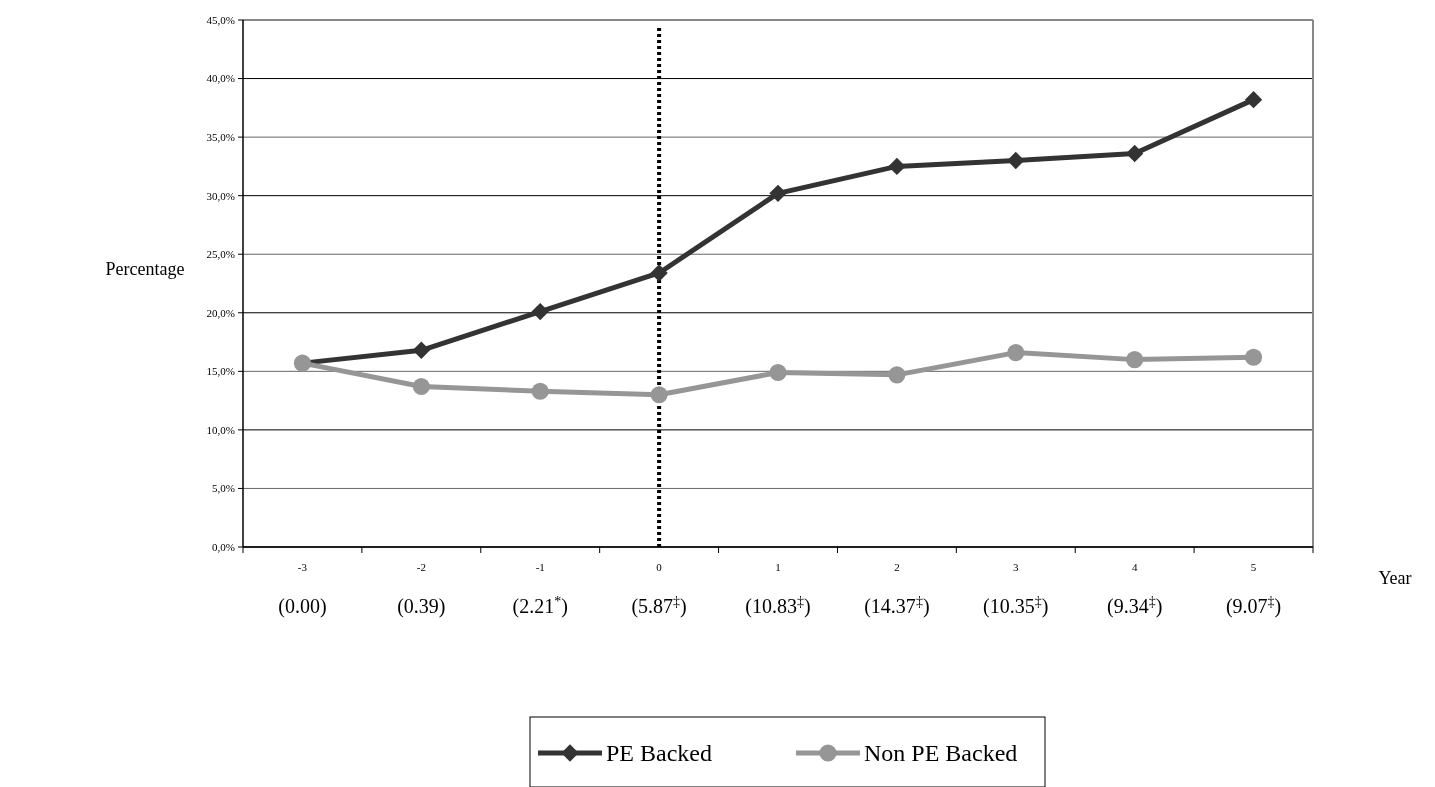 The image size is (1435, 787). I want to click on x-tick-label: 0, so click(659, 567).